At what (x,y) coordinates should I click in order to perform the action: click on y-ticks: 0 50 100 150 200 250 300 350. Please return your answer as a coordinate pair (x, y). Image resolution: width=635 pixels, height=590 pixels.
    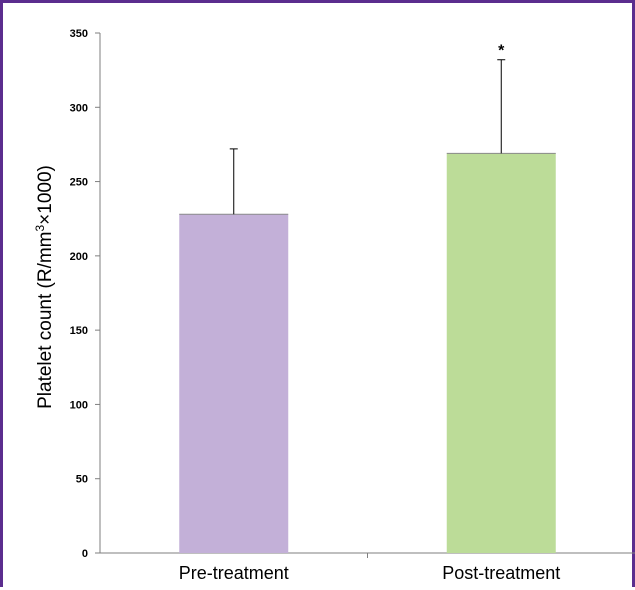
    Looking at the image, I should click on (85, 294).